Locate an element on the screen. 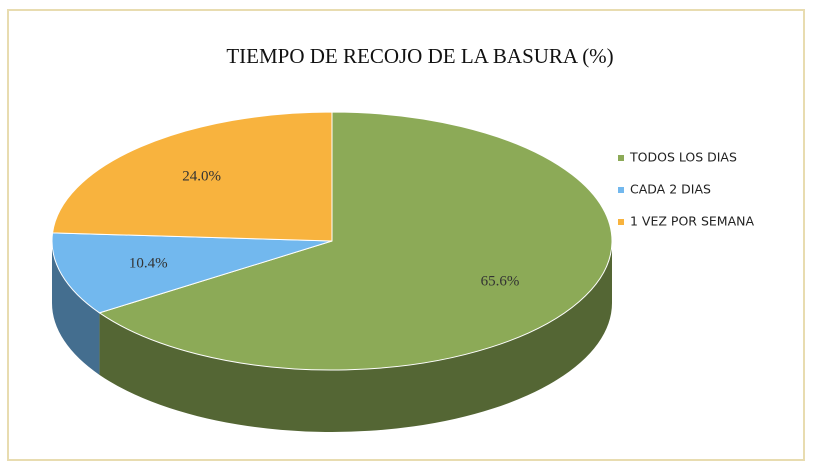 The width and height of the screenshot is (813, 471). legend-label: CADA 2 DIAS is located at coordinates (670, 189).